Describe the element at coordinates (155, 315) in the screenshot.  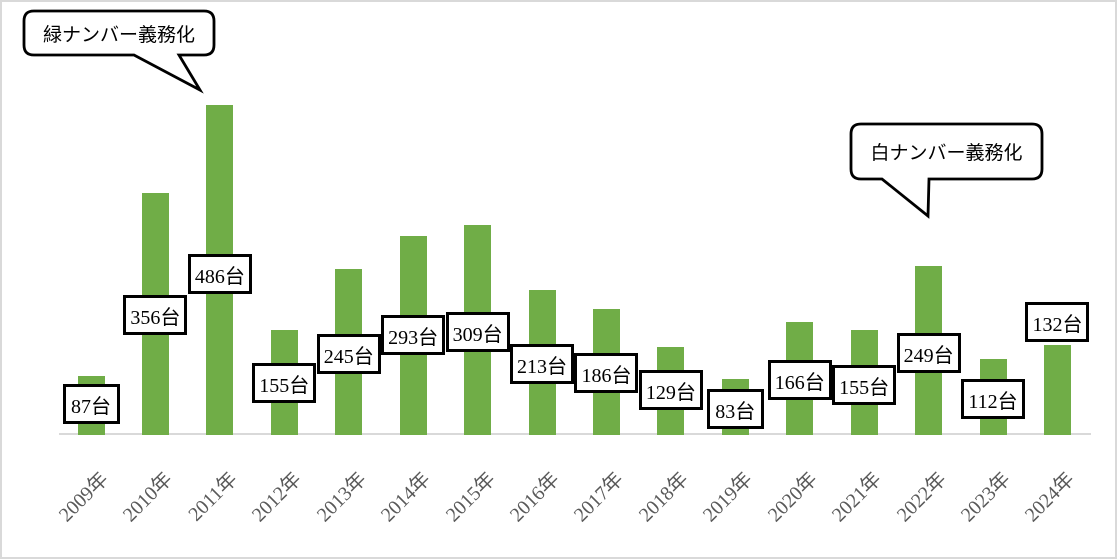
I see `data-label-2010: 356台` at that location.